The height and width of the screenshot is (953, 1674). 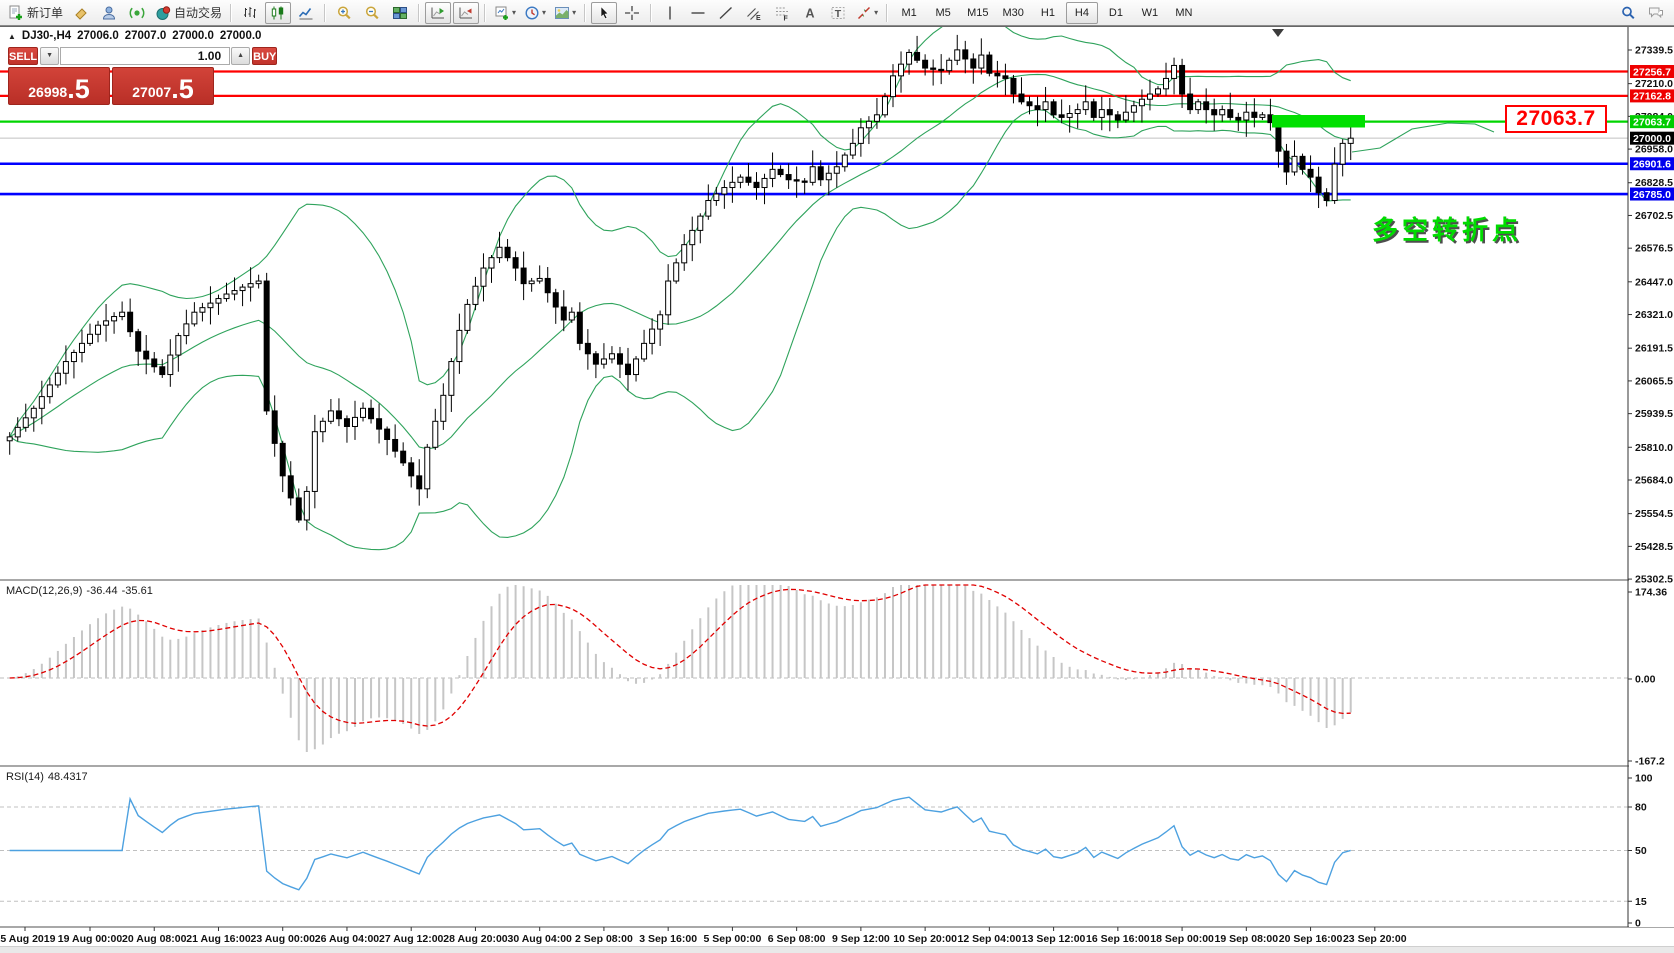 I want to click on sell-price-button: 26998.5, so click(x=59, y=86).